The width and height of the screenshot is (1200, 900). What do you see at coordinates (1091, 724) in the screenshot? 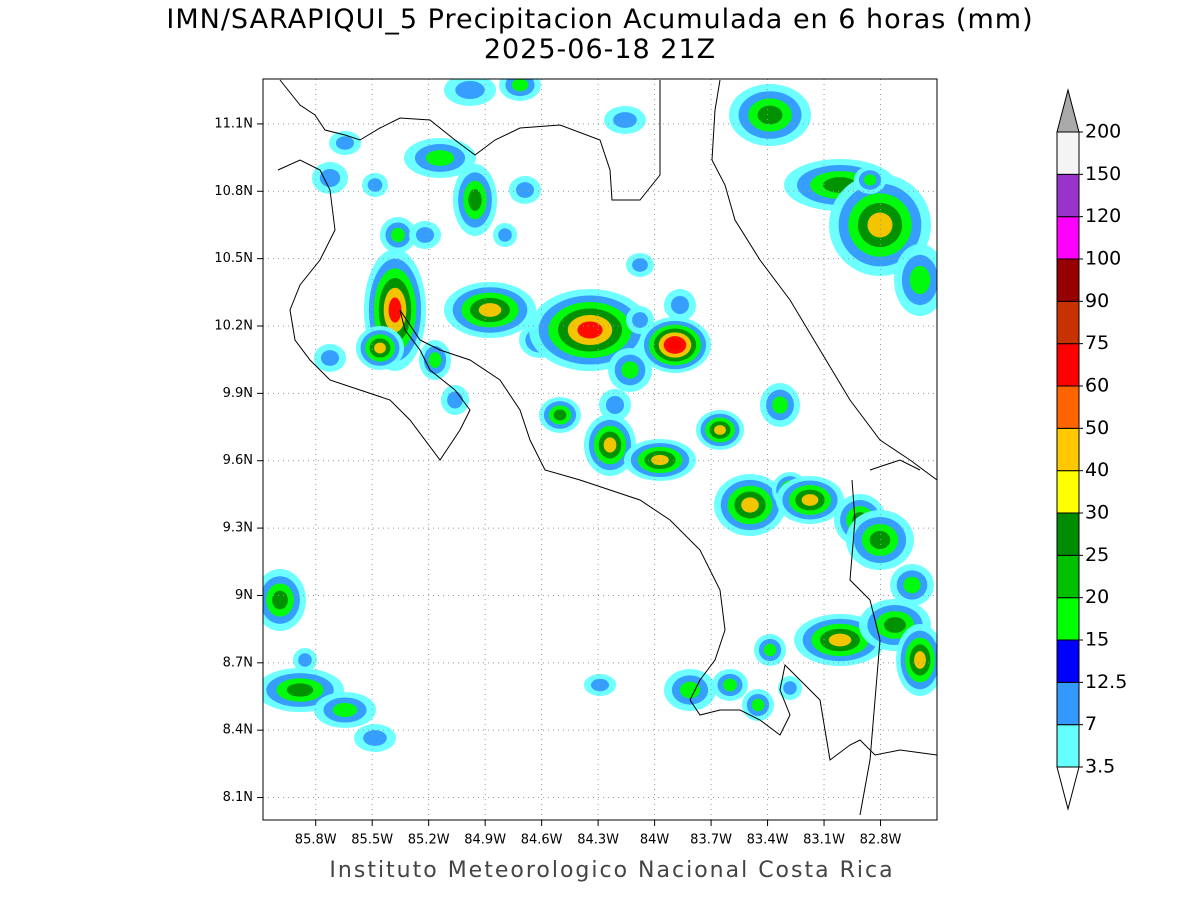
I see `colorbar-label: 7` at bounding box center [1091, 724].